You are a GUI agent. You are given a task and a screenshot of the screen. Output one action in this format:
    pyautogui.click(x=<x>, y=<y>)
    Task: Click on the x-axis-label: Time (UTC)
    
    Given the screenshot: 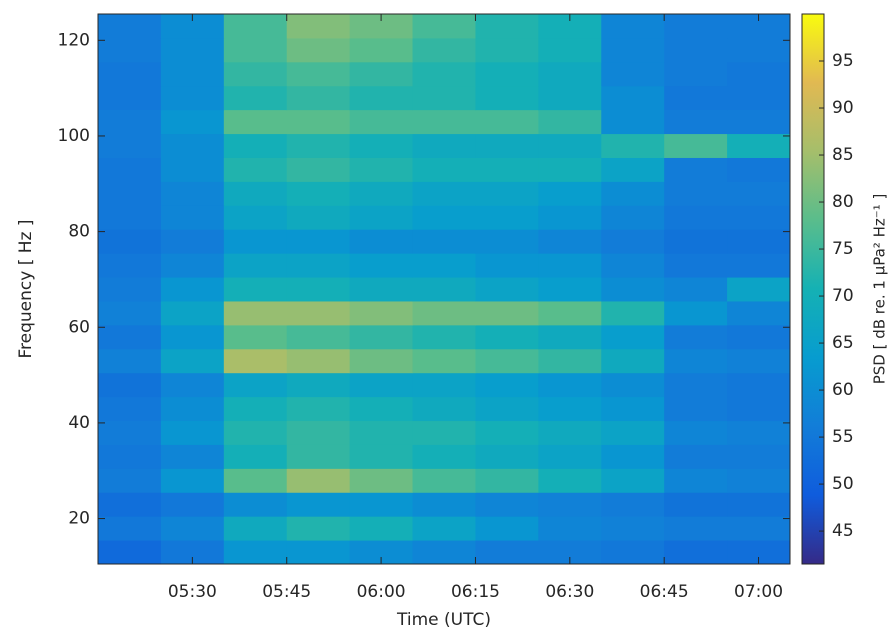 What is the action you would take?
    pyautogui.click(x=443, y=620)
    